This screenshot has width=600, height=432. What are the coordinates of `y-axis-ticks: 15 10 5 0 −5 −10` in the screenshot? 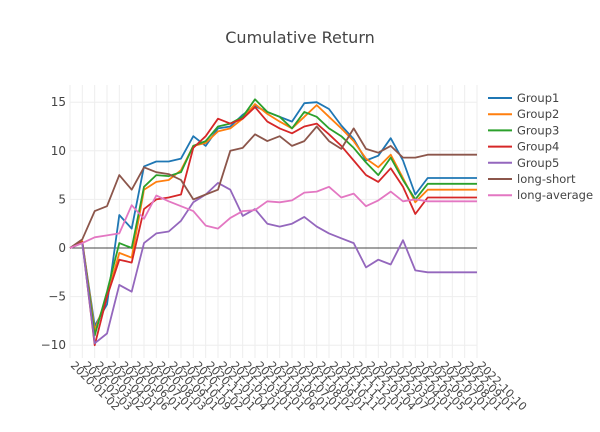 It's located at (53, 223).